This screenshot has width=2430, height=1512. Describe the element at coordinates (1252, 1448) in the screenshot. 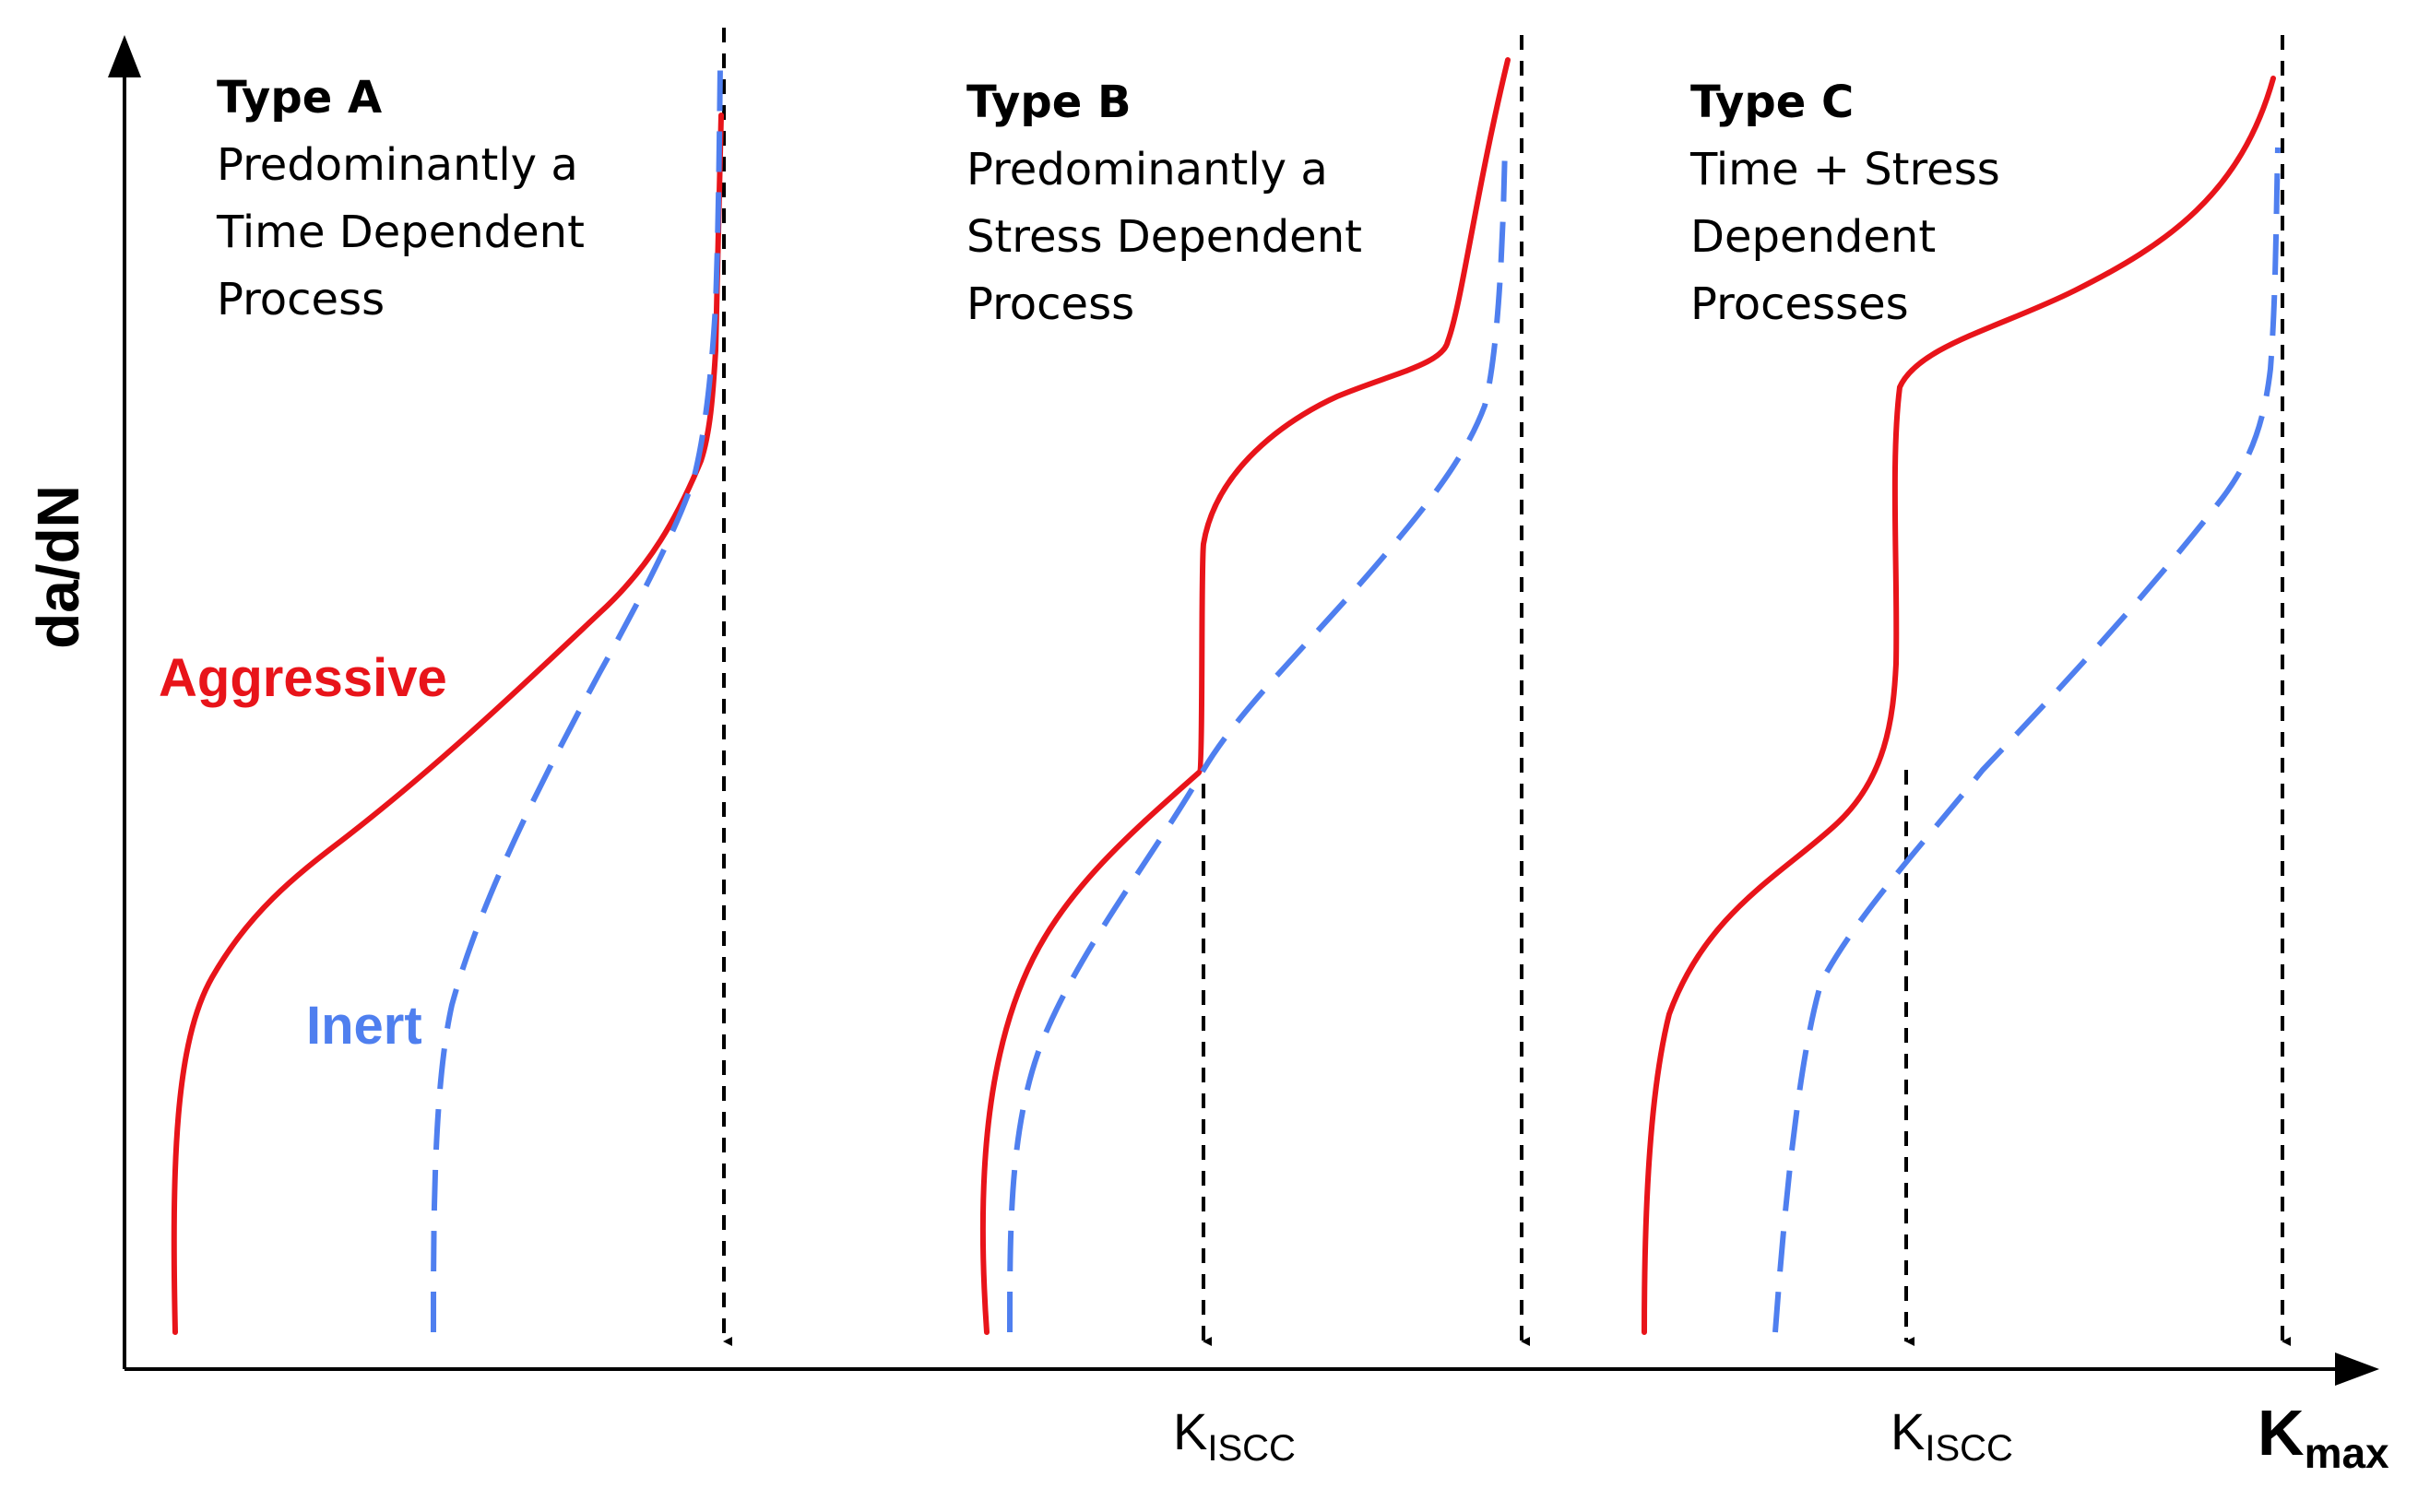

I see `kiscc-label-b-sub: ISCC` at that location.